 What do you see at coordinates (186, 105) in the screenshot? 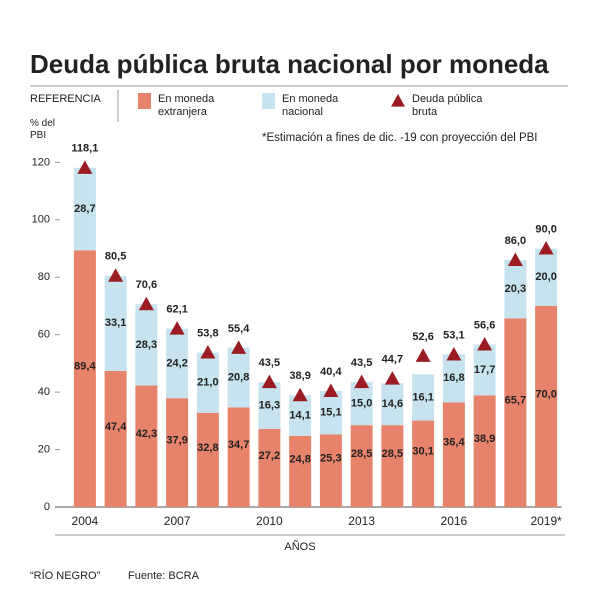
I see `legend-label: En moneda extranjera` at bounding box center [186, 105].